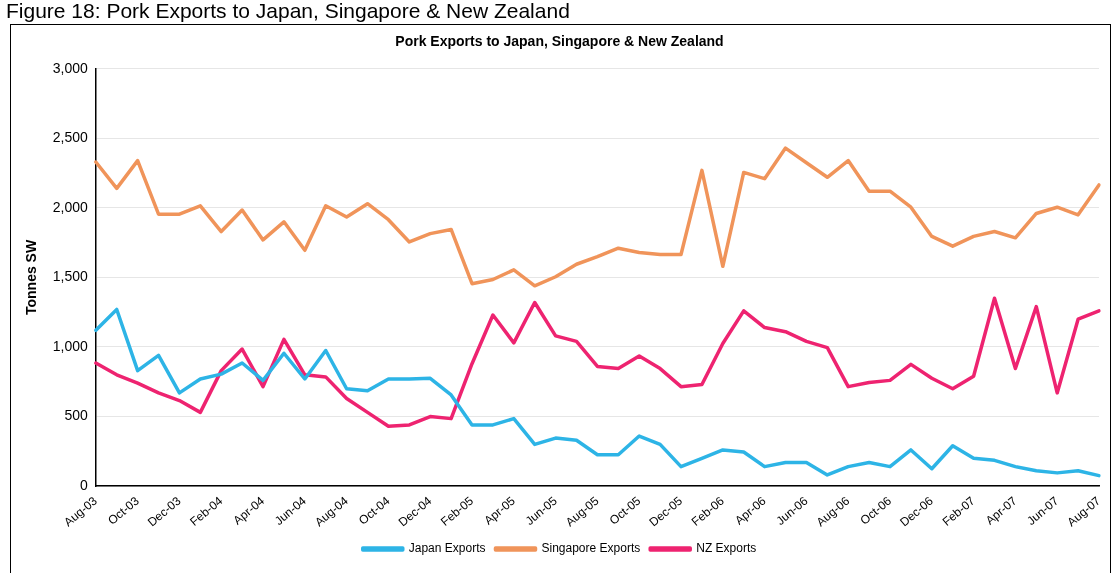 Image resolution: width=1113 pixels, height=573 pixels. I want to click on caption: Figure 18: Pork Exports to Japan, Singapore & New Zealand, so click(288, 11).